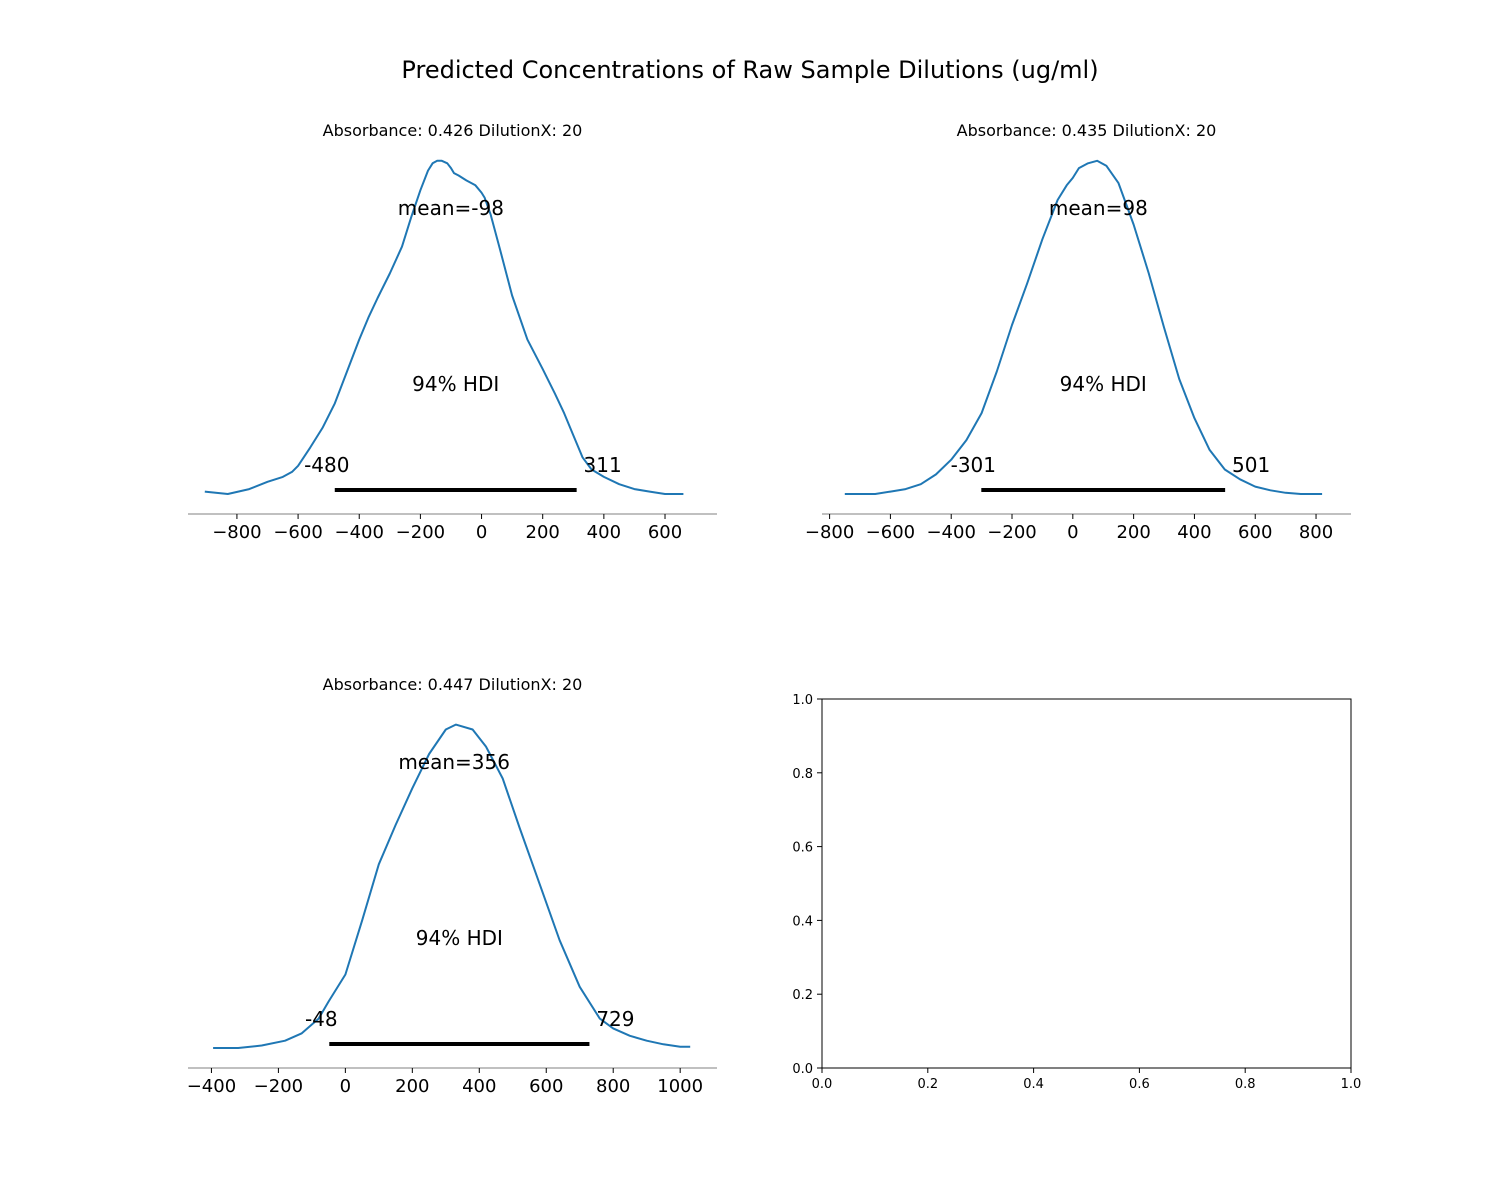  I want to click on y-tick-label: 0.4, so click(802, 921).